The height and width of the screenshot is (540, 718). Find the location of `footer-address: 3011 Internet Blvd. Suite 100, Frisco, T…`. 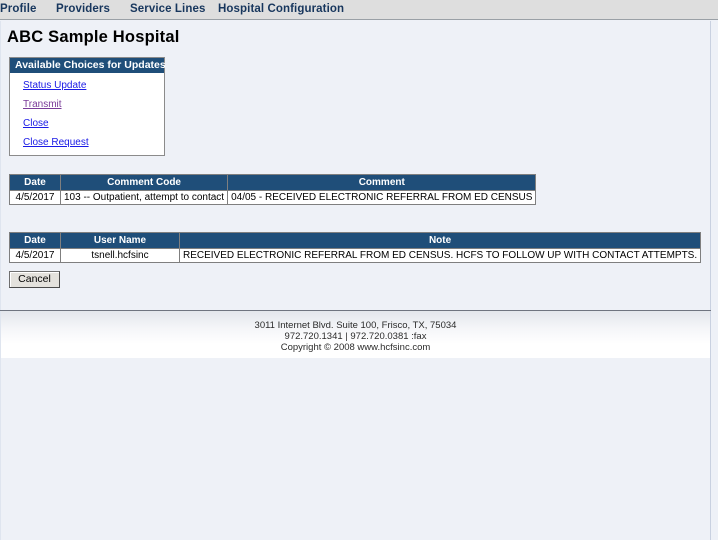

footer-address: 3011 Internet Blvd. Suite 100, Frisco, T… is located at coordinates (355, 325).